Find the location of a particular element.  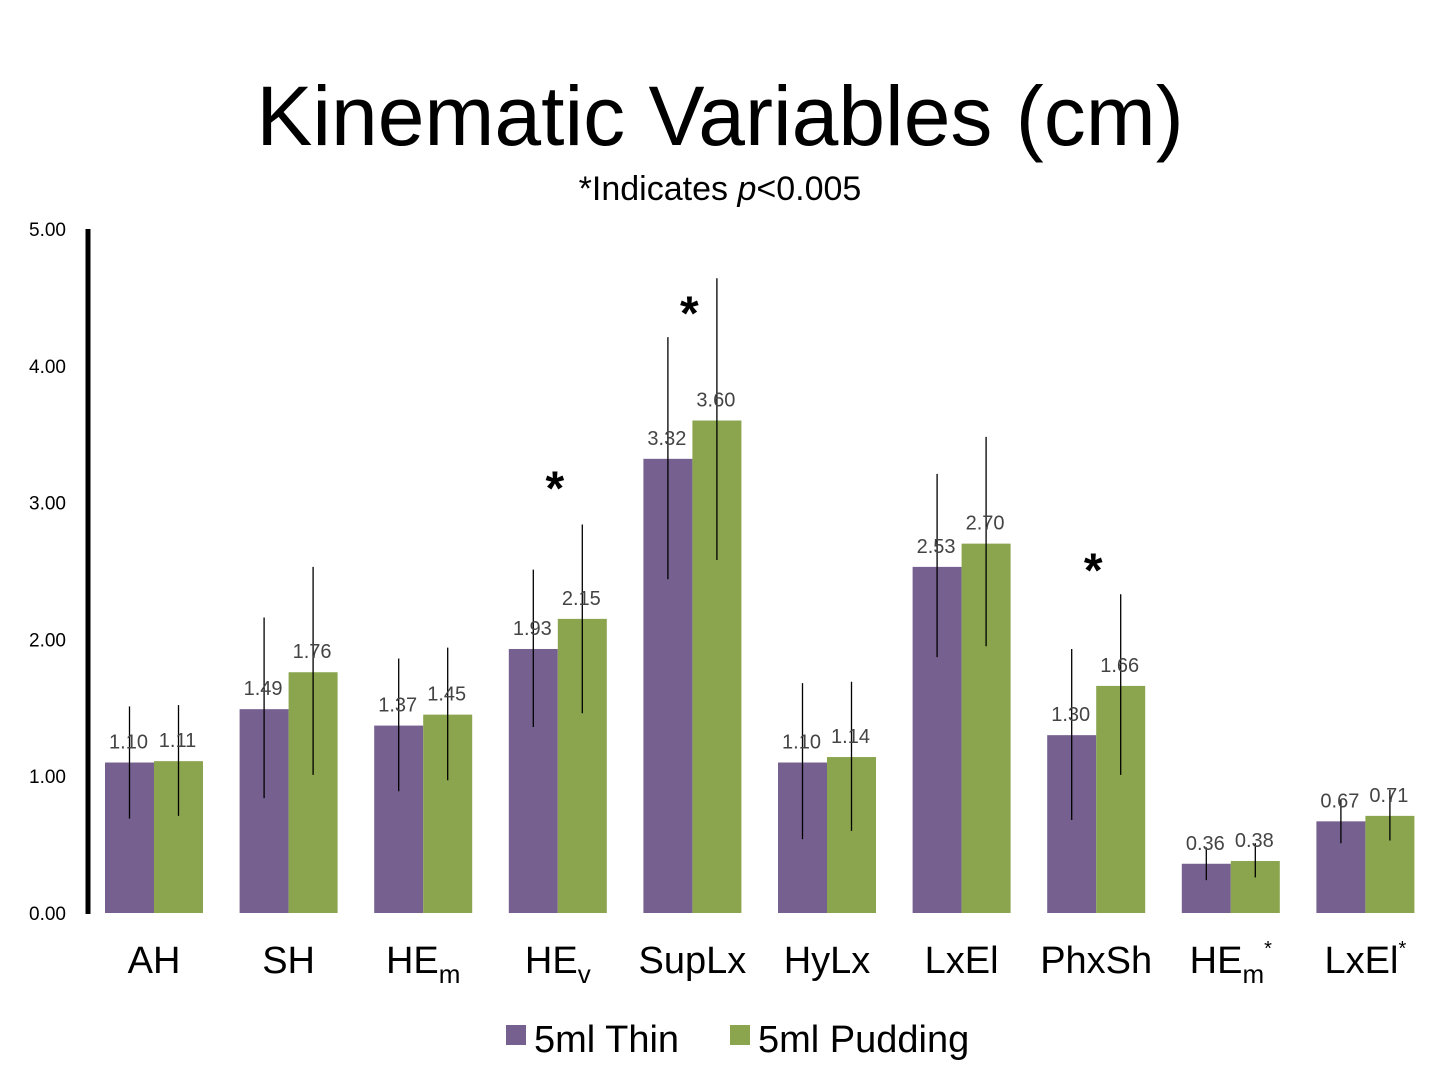

significance-markers: * * * is located at coordinates (823, 442).